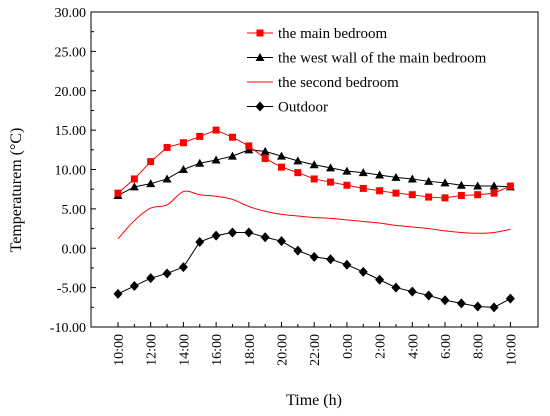  What do you see at coordinates (71, 13) in the screenshot?
I see `y-tick-label: 30.00` at bounding box center [71, 13].